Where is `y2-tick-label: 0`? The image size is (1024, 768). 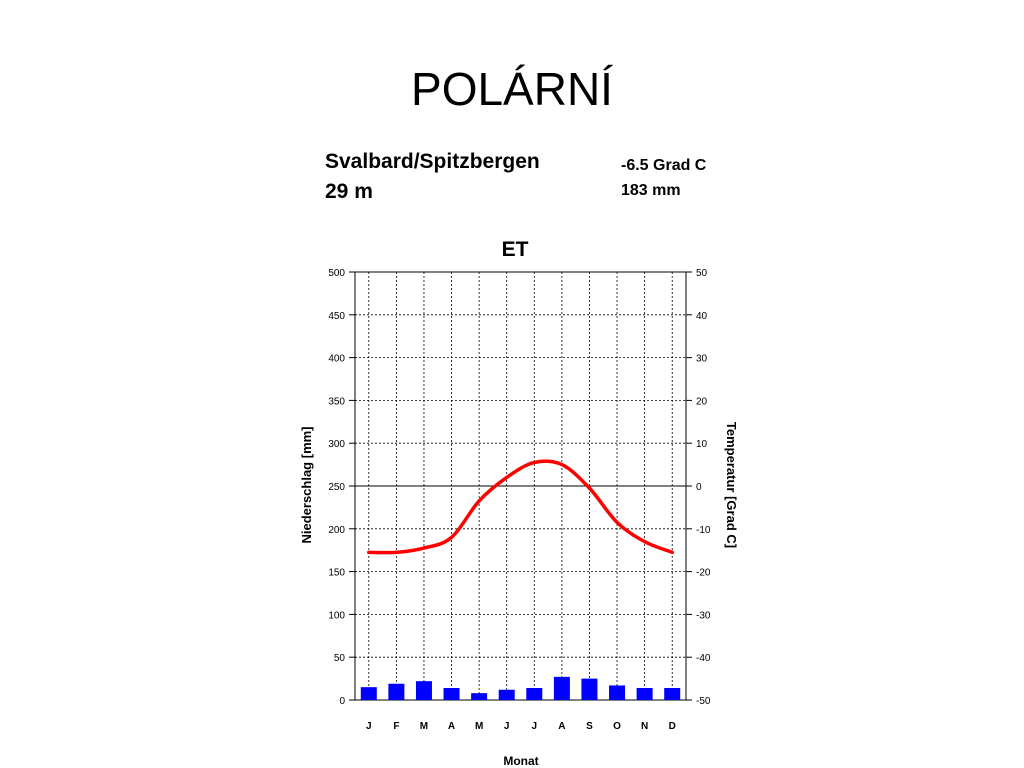
y2-tick-label: 0 is located at coordinates (699, 487).